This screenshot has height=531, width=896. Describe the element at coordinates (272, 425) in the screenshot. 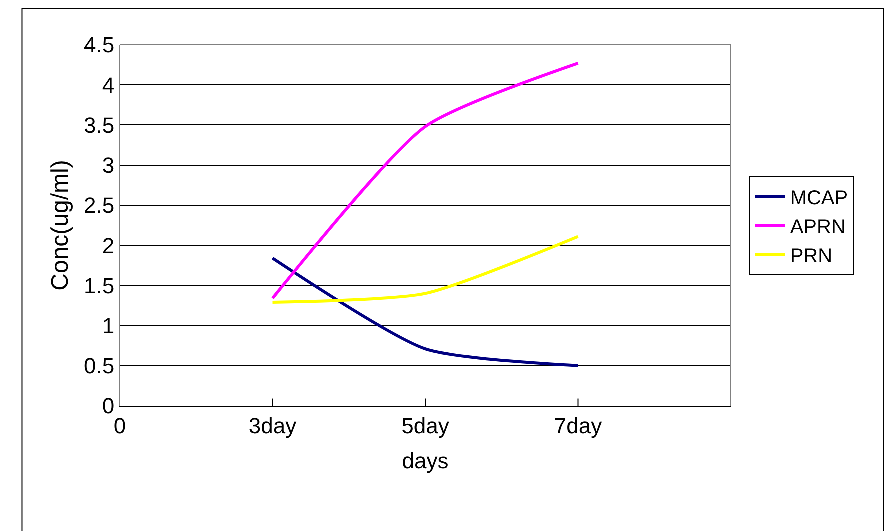

I see `x-tick-label: 3day` at that location.